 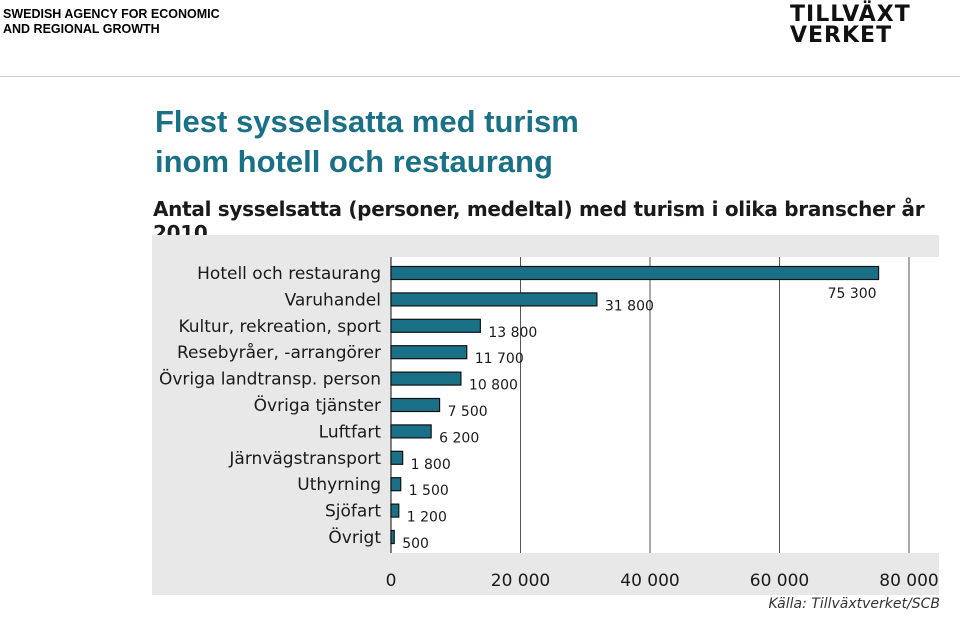 What do you see at coordinates (111, 14) in the screenshot?
I see `org-line-1: SWEDISH AGENCY FOR ECONOMIC` at bounding box center [111, 14].